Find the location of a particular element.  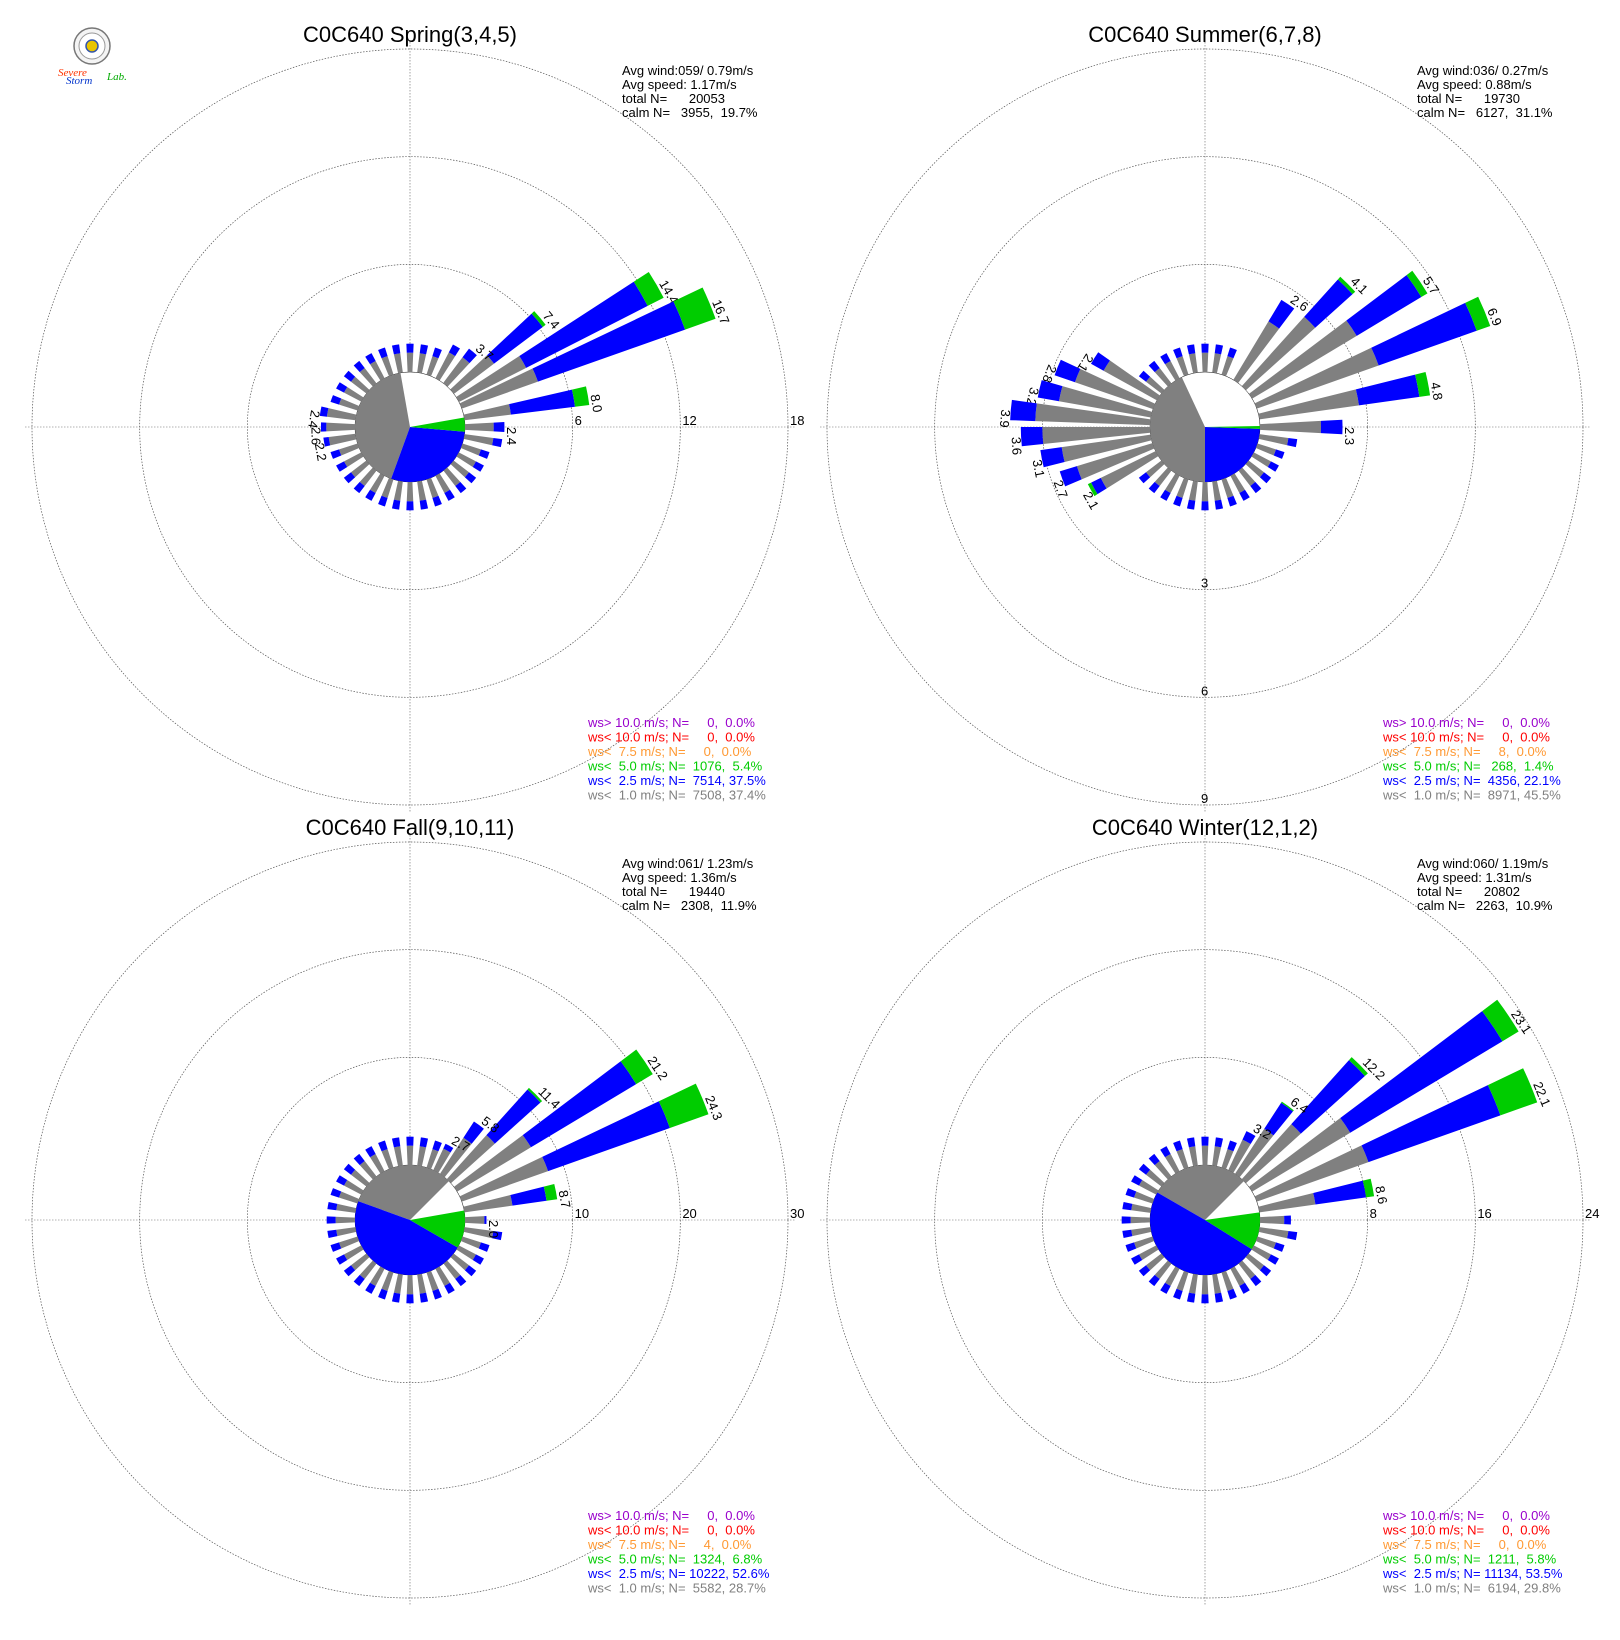

ring-tick-label: 16 is located at coordinates (1484, 1213).